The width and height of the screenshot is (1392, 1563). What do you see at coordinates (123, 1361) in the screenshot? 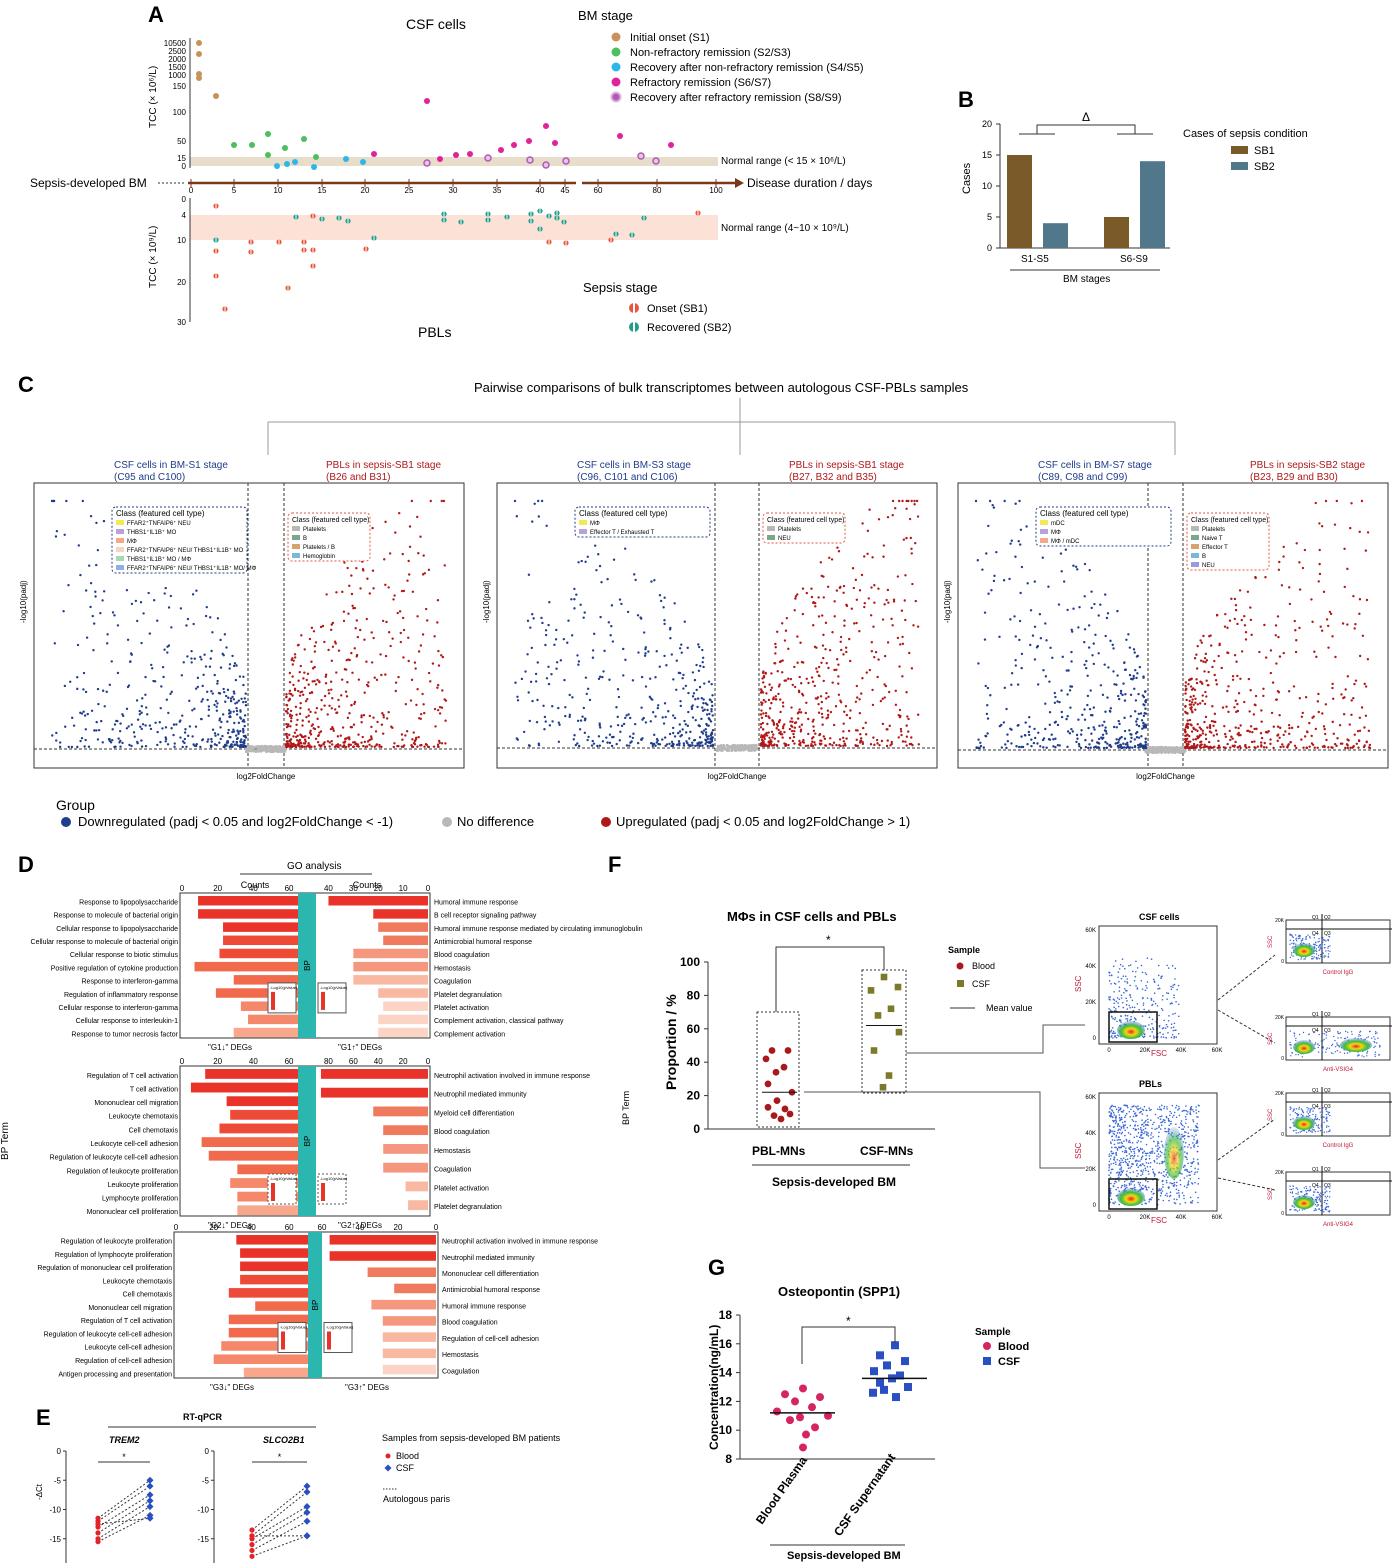
I see `go-left-term: Regulation of cell-cell adhesion` at bounding box center [123, 1361].